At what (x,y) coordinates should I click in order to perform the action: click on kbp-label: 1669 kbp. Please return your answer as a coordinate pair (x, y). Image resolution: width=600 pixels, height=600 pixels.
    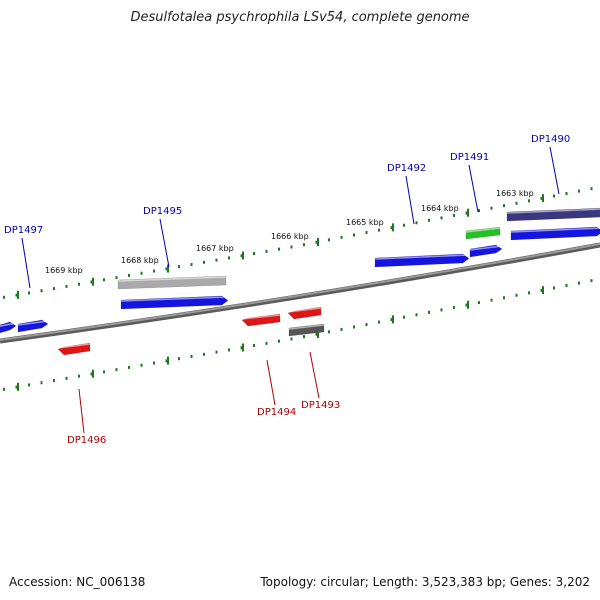
    Looking at the image, I should click on (64, 270).